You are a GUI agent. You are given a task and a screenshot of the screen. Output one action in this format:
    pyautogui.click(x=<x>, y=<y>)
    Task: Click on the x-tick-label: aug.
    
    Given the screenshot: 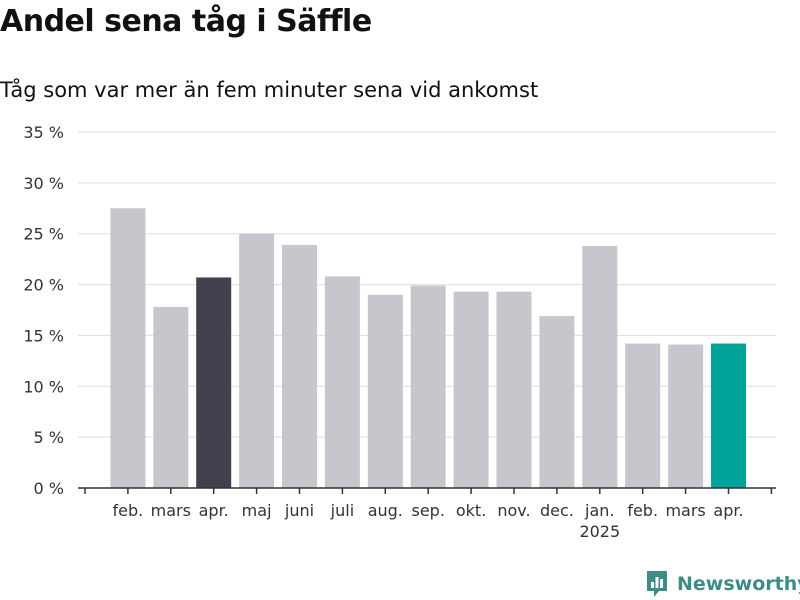 What is the action you would take?
    pyautogui.click(x=385, y=510)
    